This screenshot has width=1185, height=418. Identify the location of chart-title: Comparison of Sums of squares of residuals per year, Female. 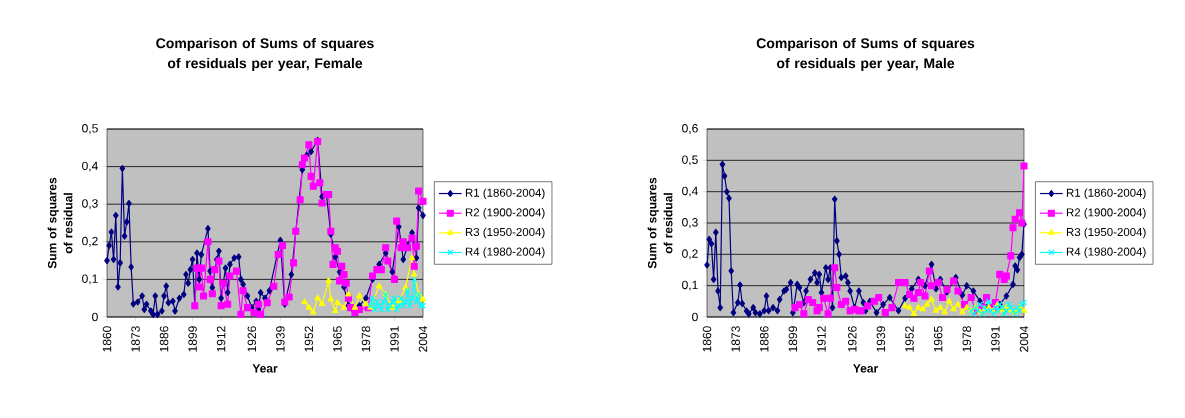
(265, 54).